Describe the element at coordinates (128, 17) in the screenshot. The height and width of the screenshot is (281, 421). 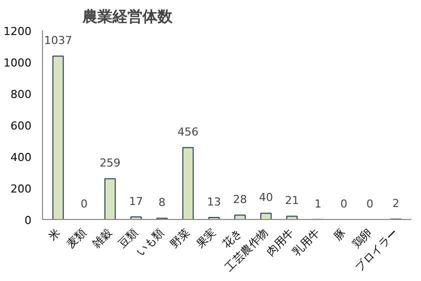
I see `chart-title: 農業経営体数` at that location.